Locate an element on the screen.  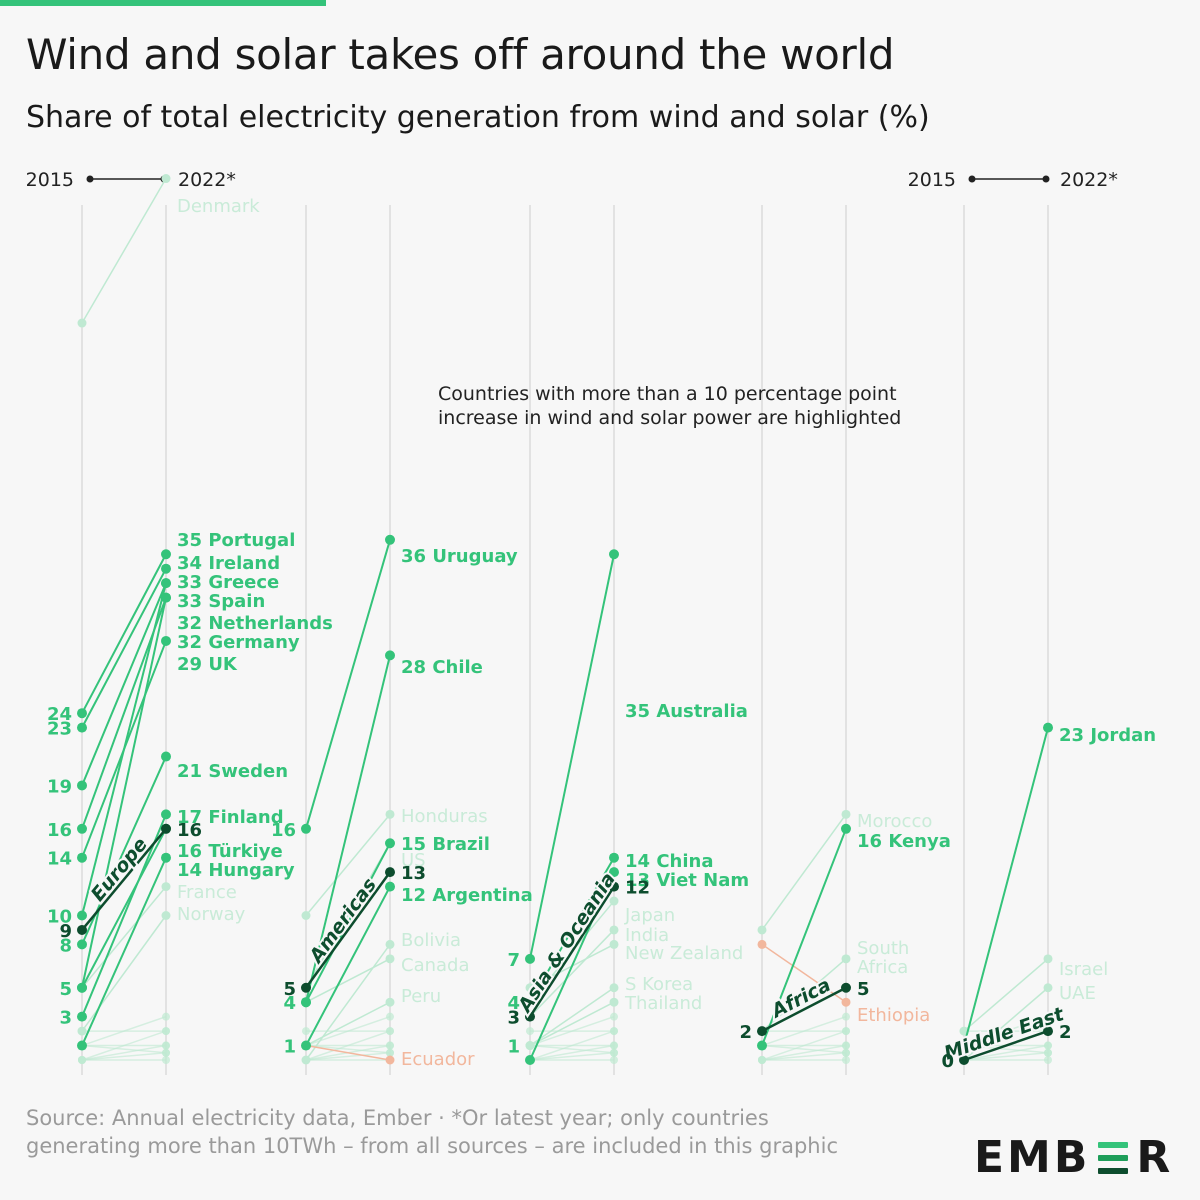
series-label-india: India is located at coordinates (647, 935).